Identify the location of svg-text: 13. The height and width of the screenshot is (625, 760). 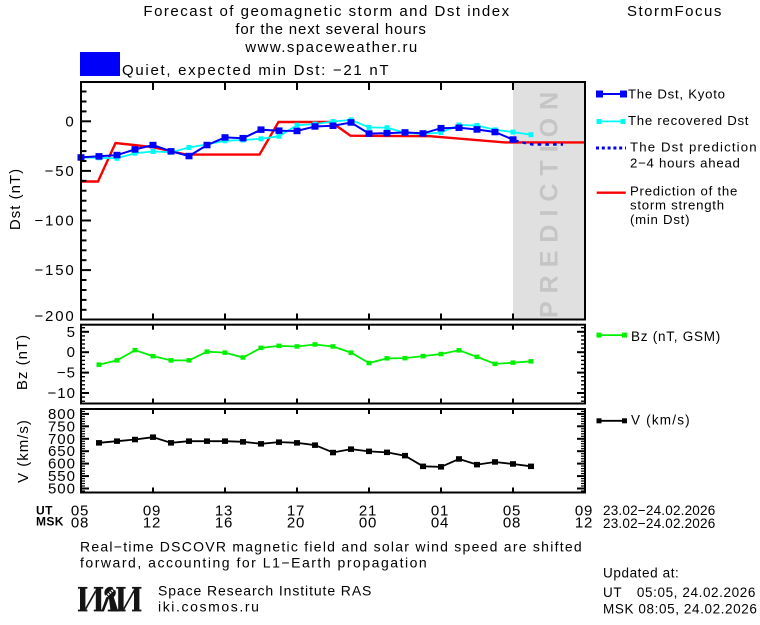
(224, 511).